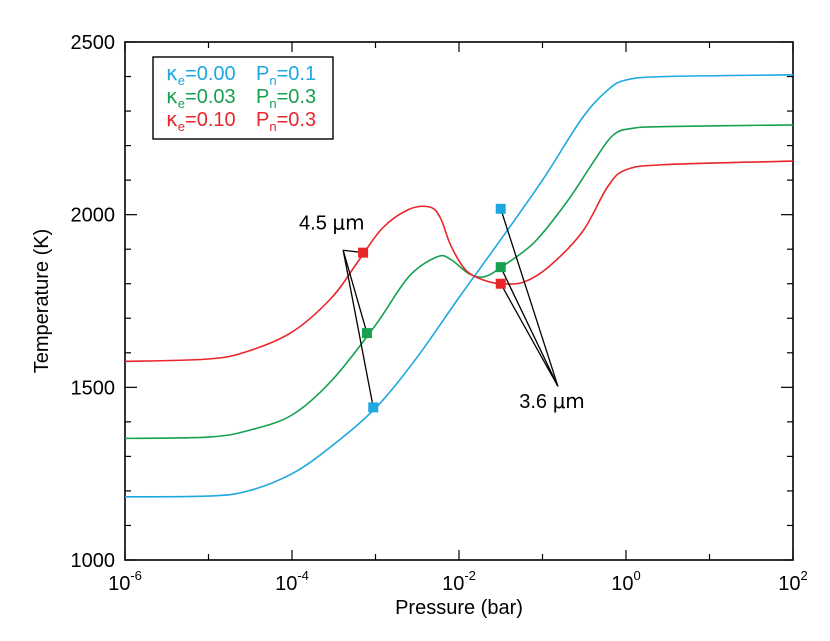  I want to click on annotation-label: 4.5 μm, so click(332, 223).